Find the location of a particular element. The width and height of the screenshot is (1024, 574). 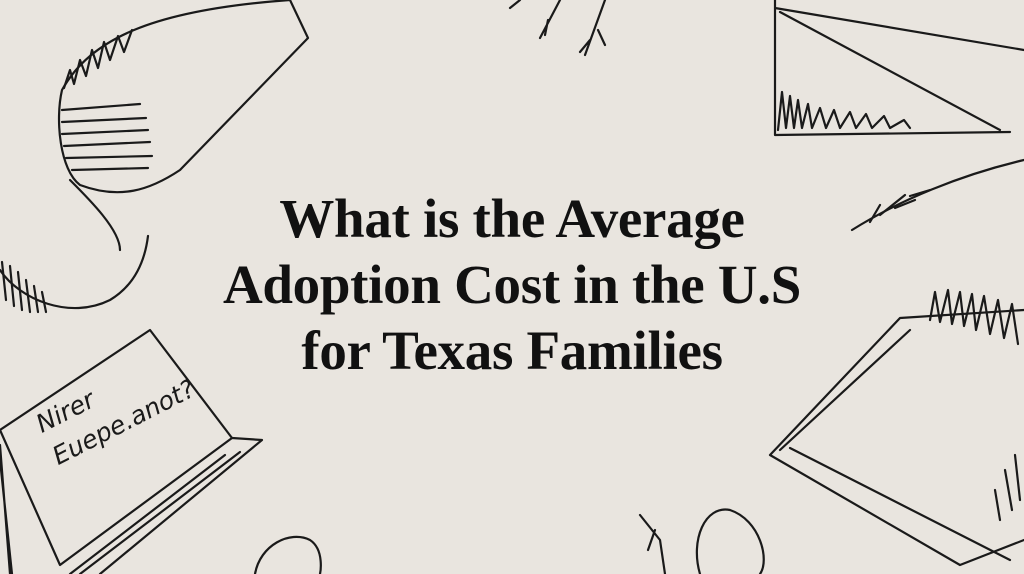

right-branch-sketch is located at coordinates (937, 195).